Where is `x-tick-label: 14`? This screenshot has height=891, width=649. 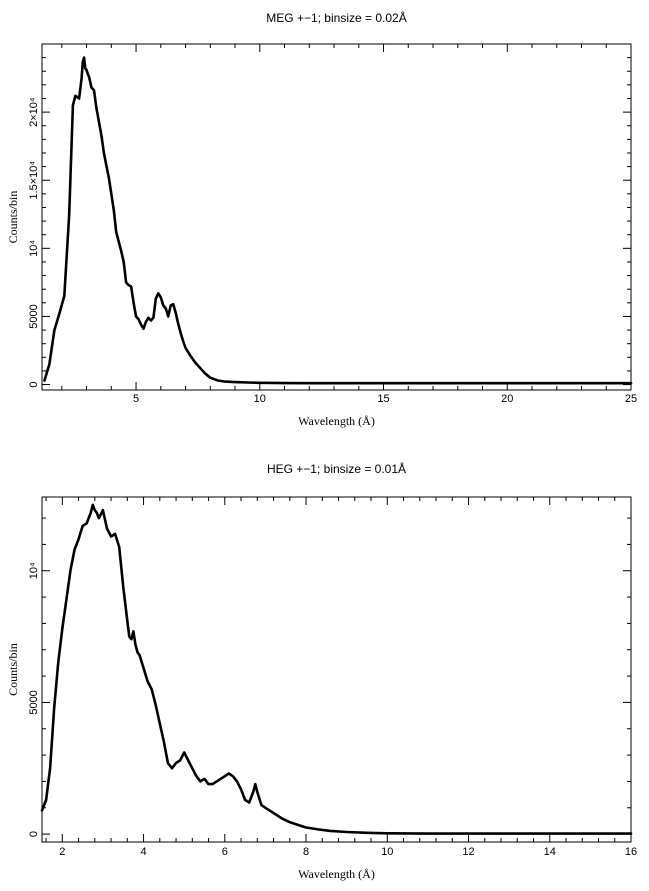 x-tick-label: 14 is located at coordinates (550, 852).